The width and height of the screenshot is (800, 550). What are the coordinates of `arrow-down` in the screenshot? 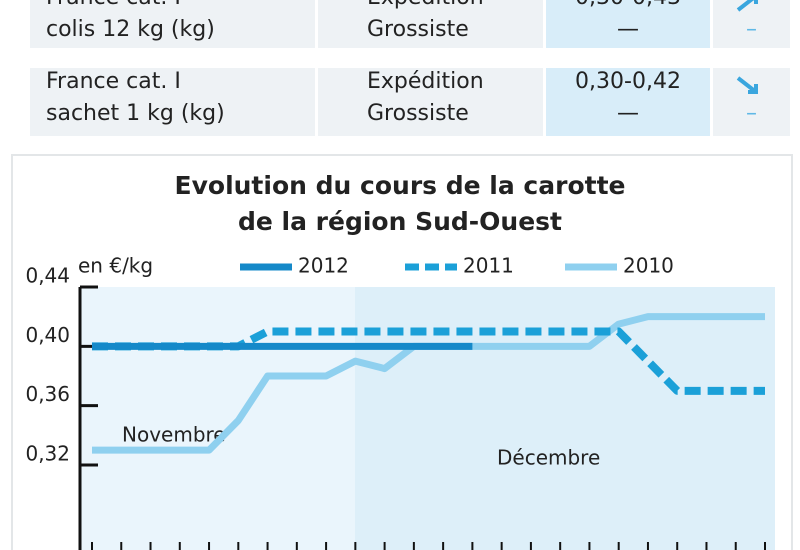 It's located at (747, 85).